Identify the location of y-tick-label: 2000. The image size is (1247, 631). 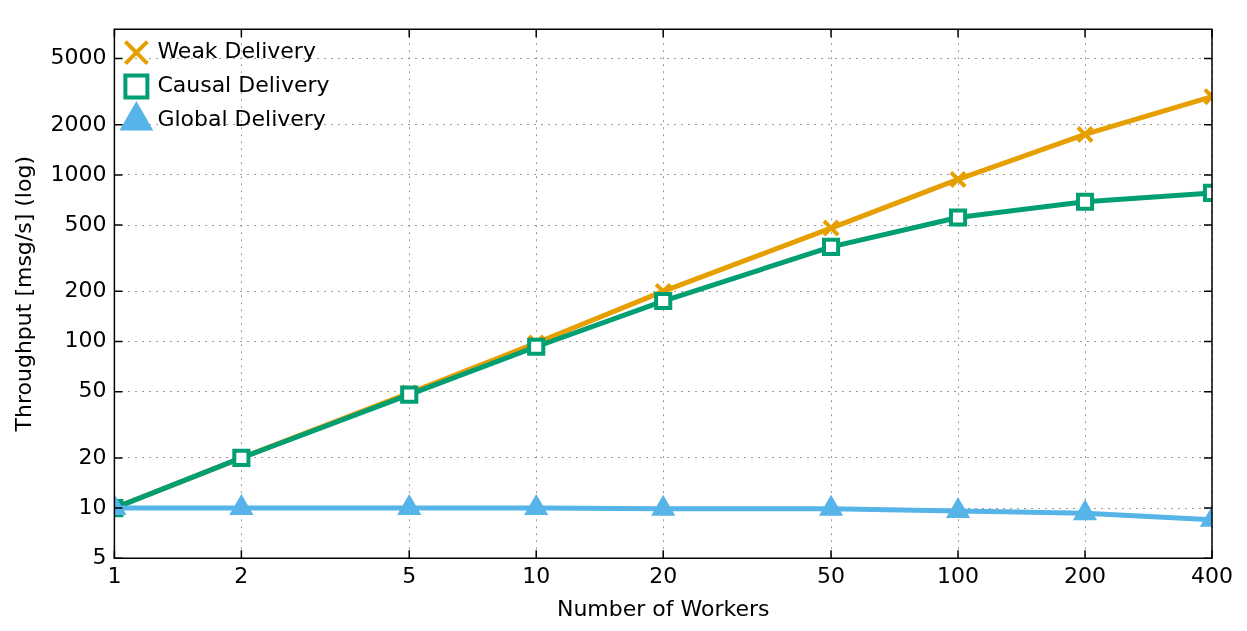
(78, 123).